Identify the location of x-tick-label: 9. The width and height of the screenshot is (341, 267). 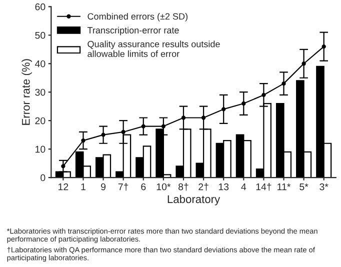
(103, 186).